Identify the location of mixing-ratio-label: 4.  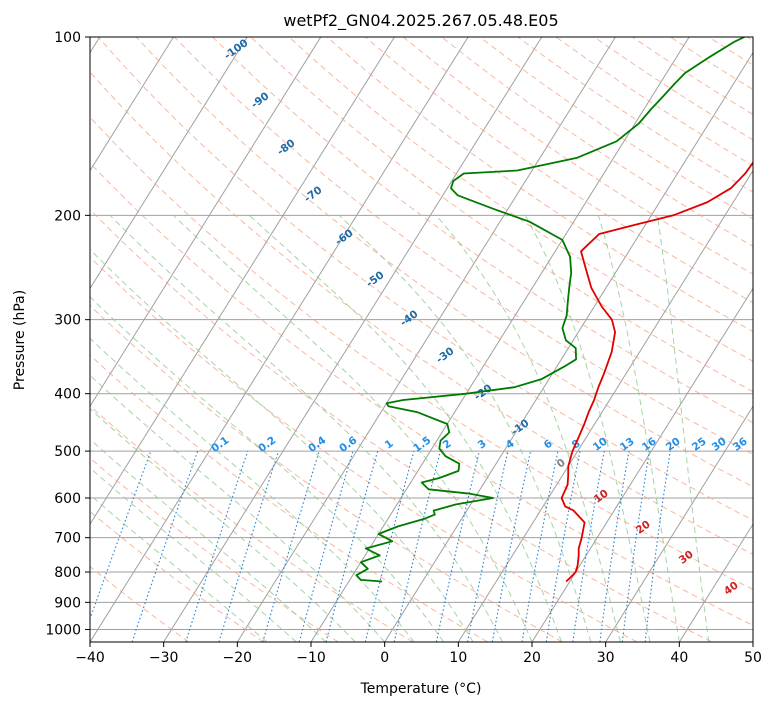
(510, 445).